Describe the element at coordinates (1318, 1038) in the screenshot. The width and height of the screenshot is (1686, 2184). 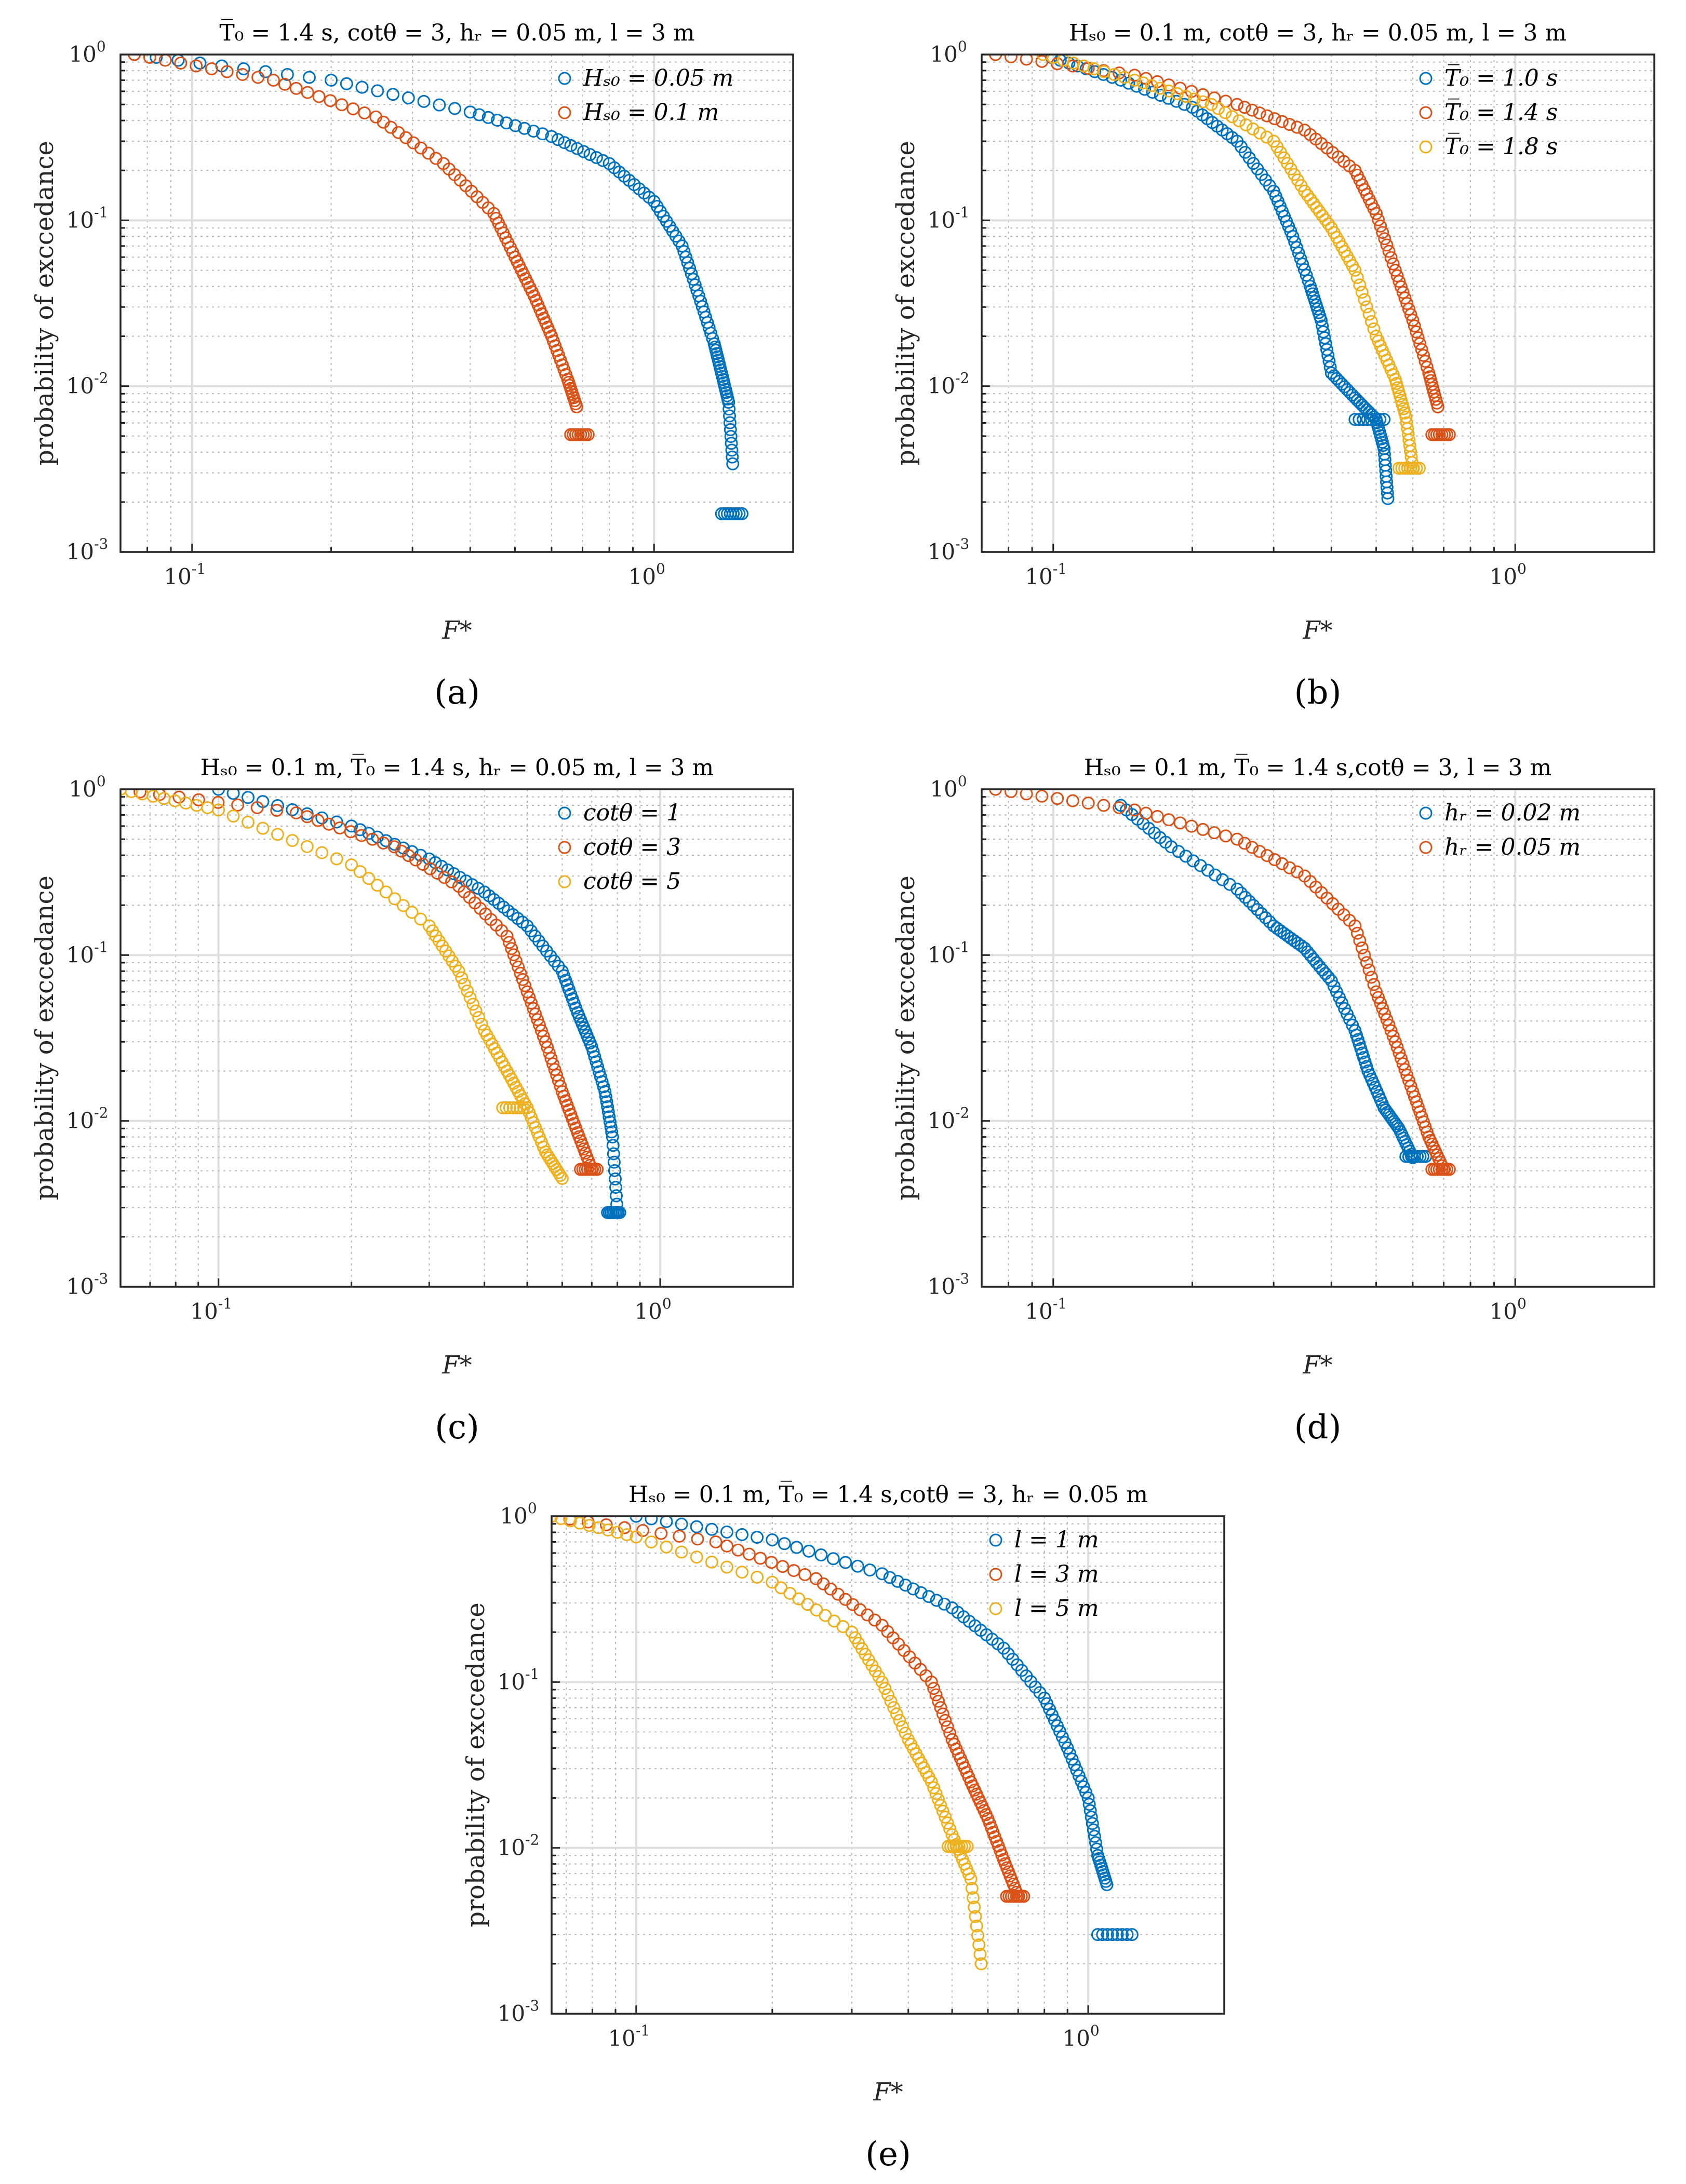
I see `grid` at that location.